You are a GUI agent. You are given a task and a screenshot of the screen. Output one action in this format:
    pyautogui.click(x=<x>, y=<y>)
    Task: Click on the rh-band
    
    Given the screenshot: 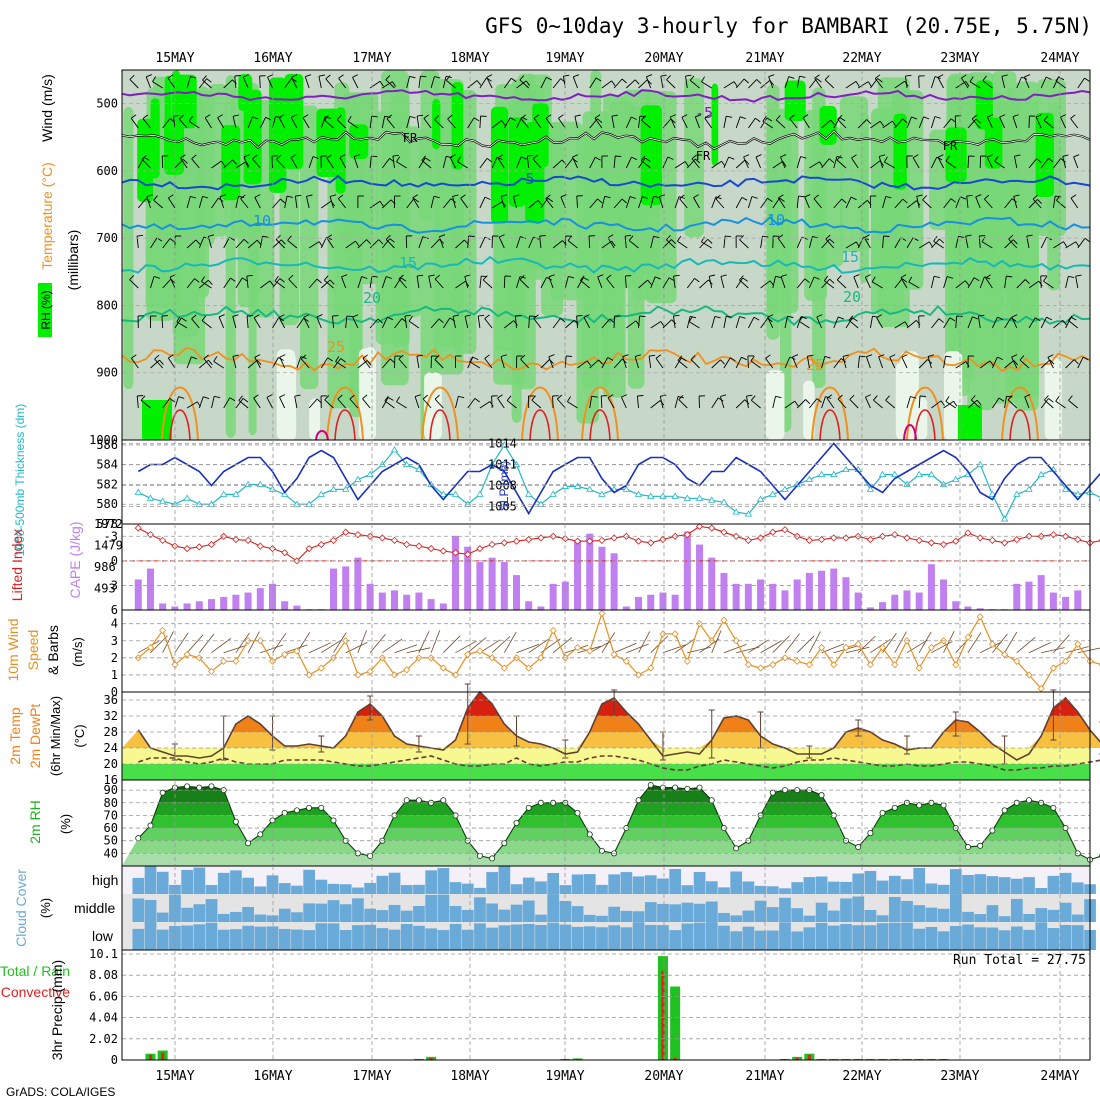 What is the action you would take?
    pyautogui.click(x=356, y=267)
    